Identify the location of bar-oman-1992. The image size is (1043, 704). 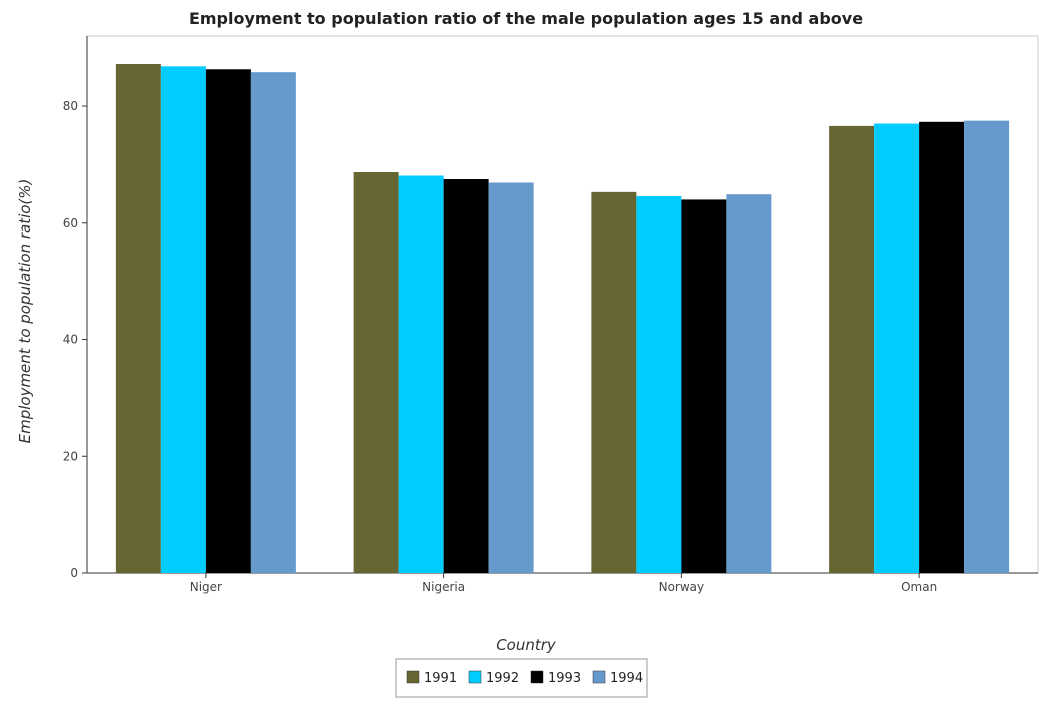
(897, 348).